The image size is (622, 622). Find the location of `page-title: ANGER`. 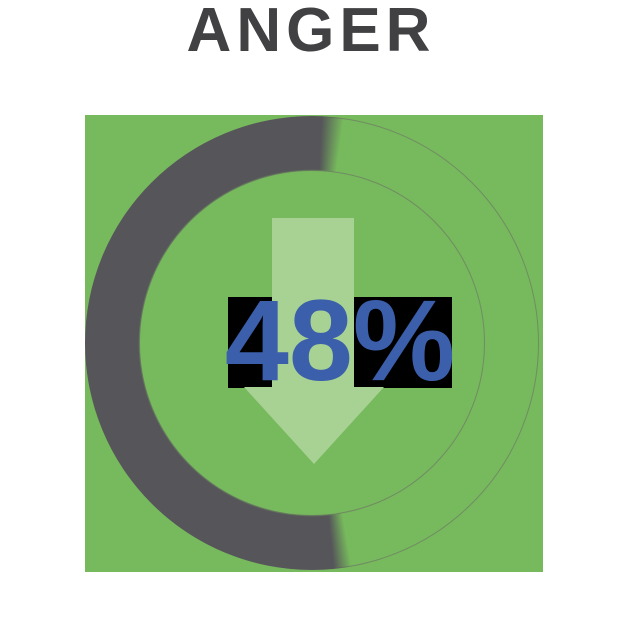

page-title: ANGER is located at coordinates (311, 32).